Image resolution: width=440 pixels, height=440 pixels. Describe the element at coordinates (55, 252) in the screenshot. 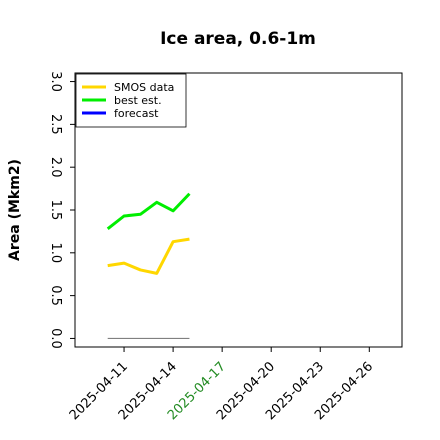

I see `y-tick-label: 1.0` at that location.